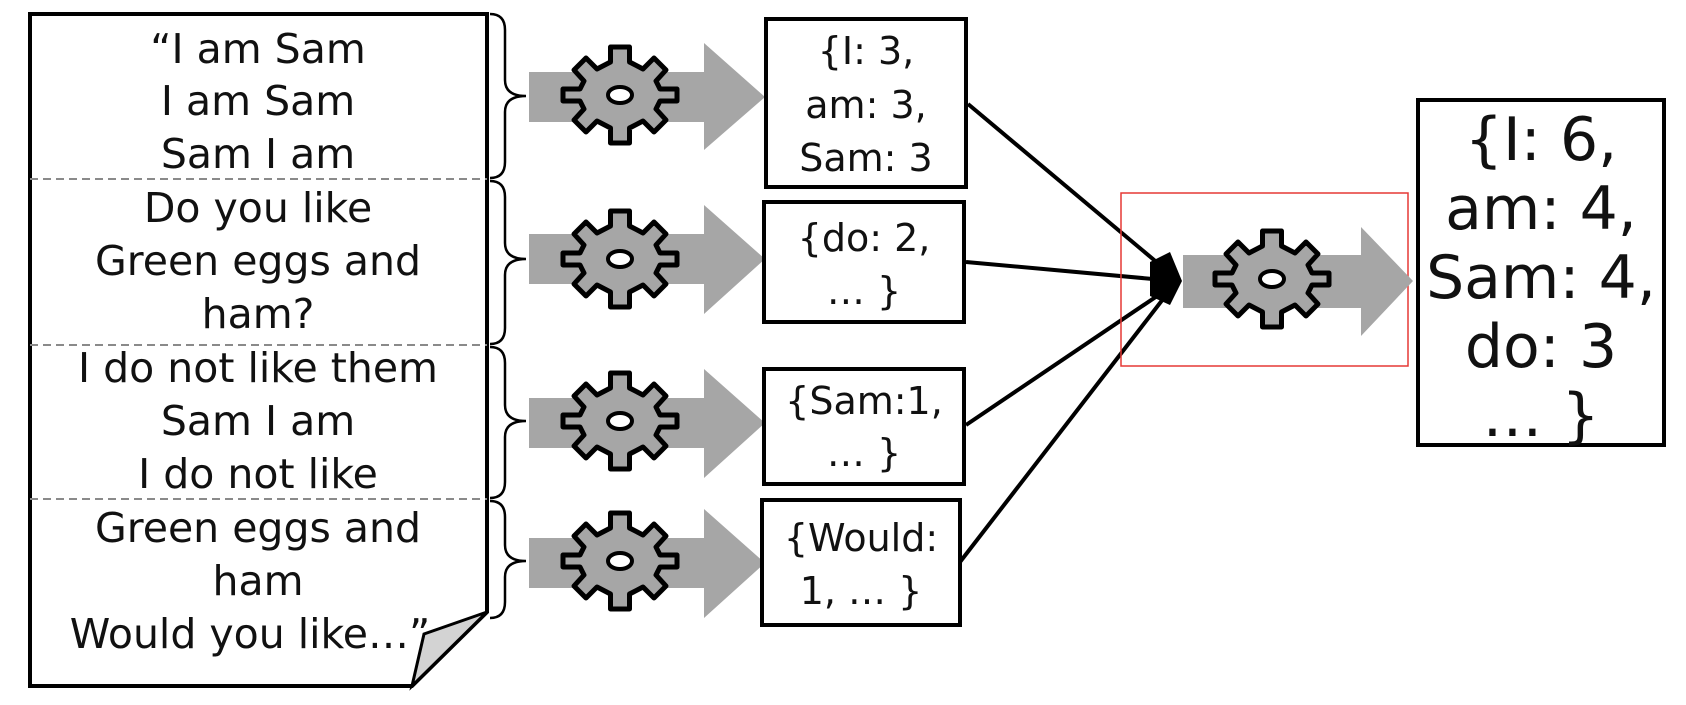 This screenshot has height=705, width=1686. What do you see at coordinates (258, 368) in the screenshot?
I see `document-line: I do not like them` at bounding box center [258, 368].